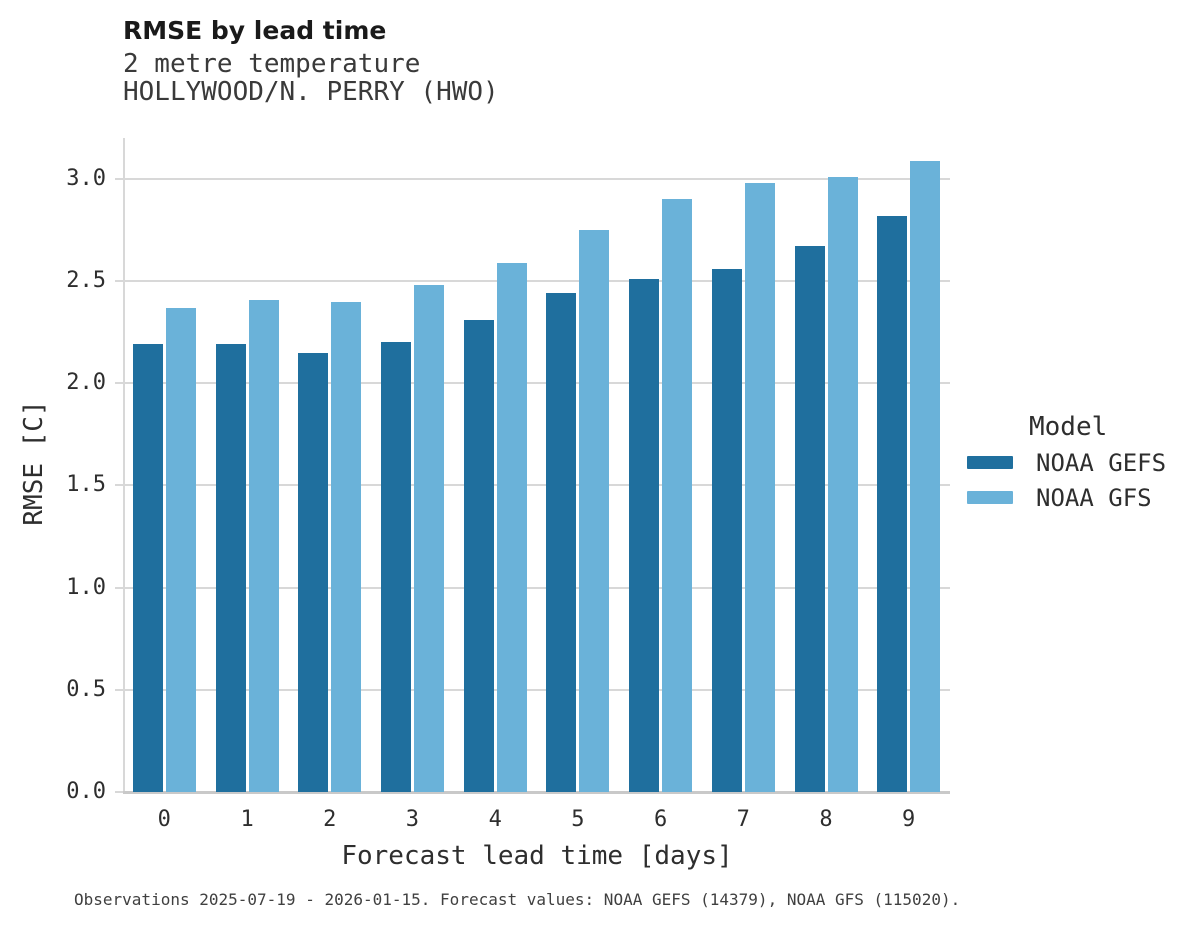 The image size is (1188, 928). What do you see at coordinates (119, 281) in the screenshot?
I see `y-tick-mark-2.5` at bounding box center [119, 281].